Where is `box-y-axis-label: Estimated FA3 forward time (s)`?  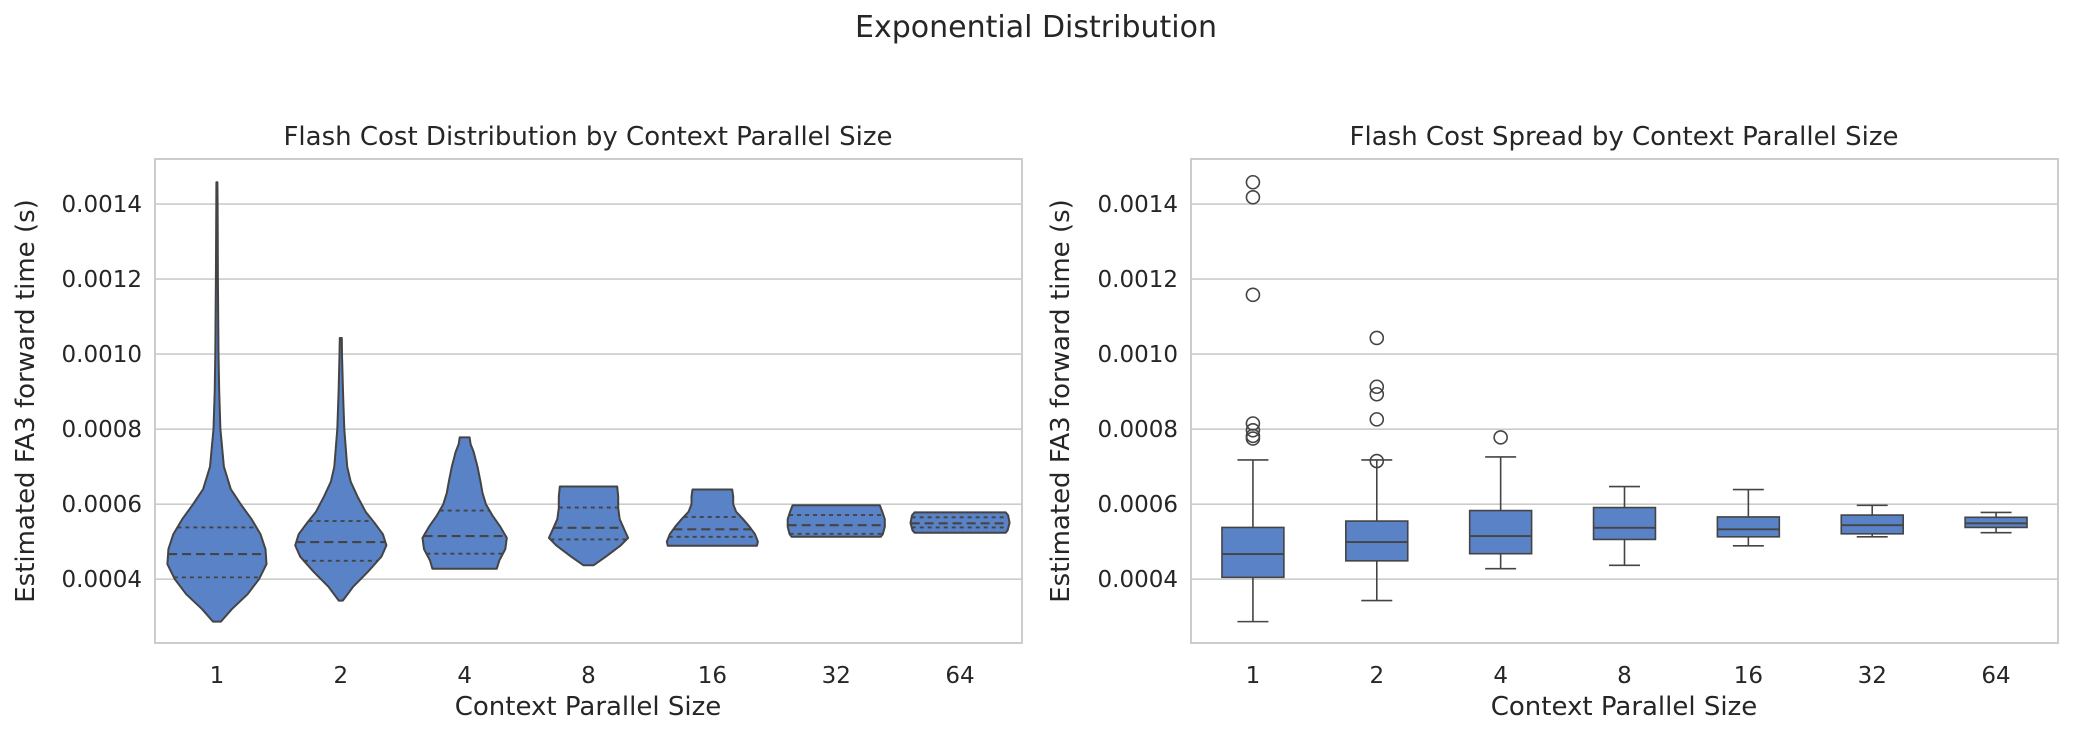
box-y-axis-label: Estimated FA3 forward time (s) is located at coordinates (1061, 401).